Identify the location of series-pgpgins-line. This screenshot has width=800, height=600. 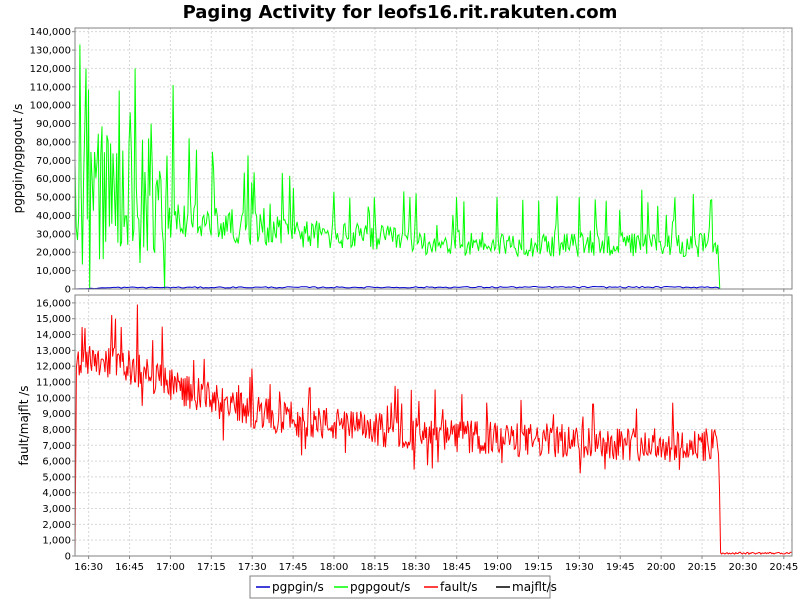
(433, 287).